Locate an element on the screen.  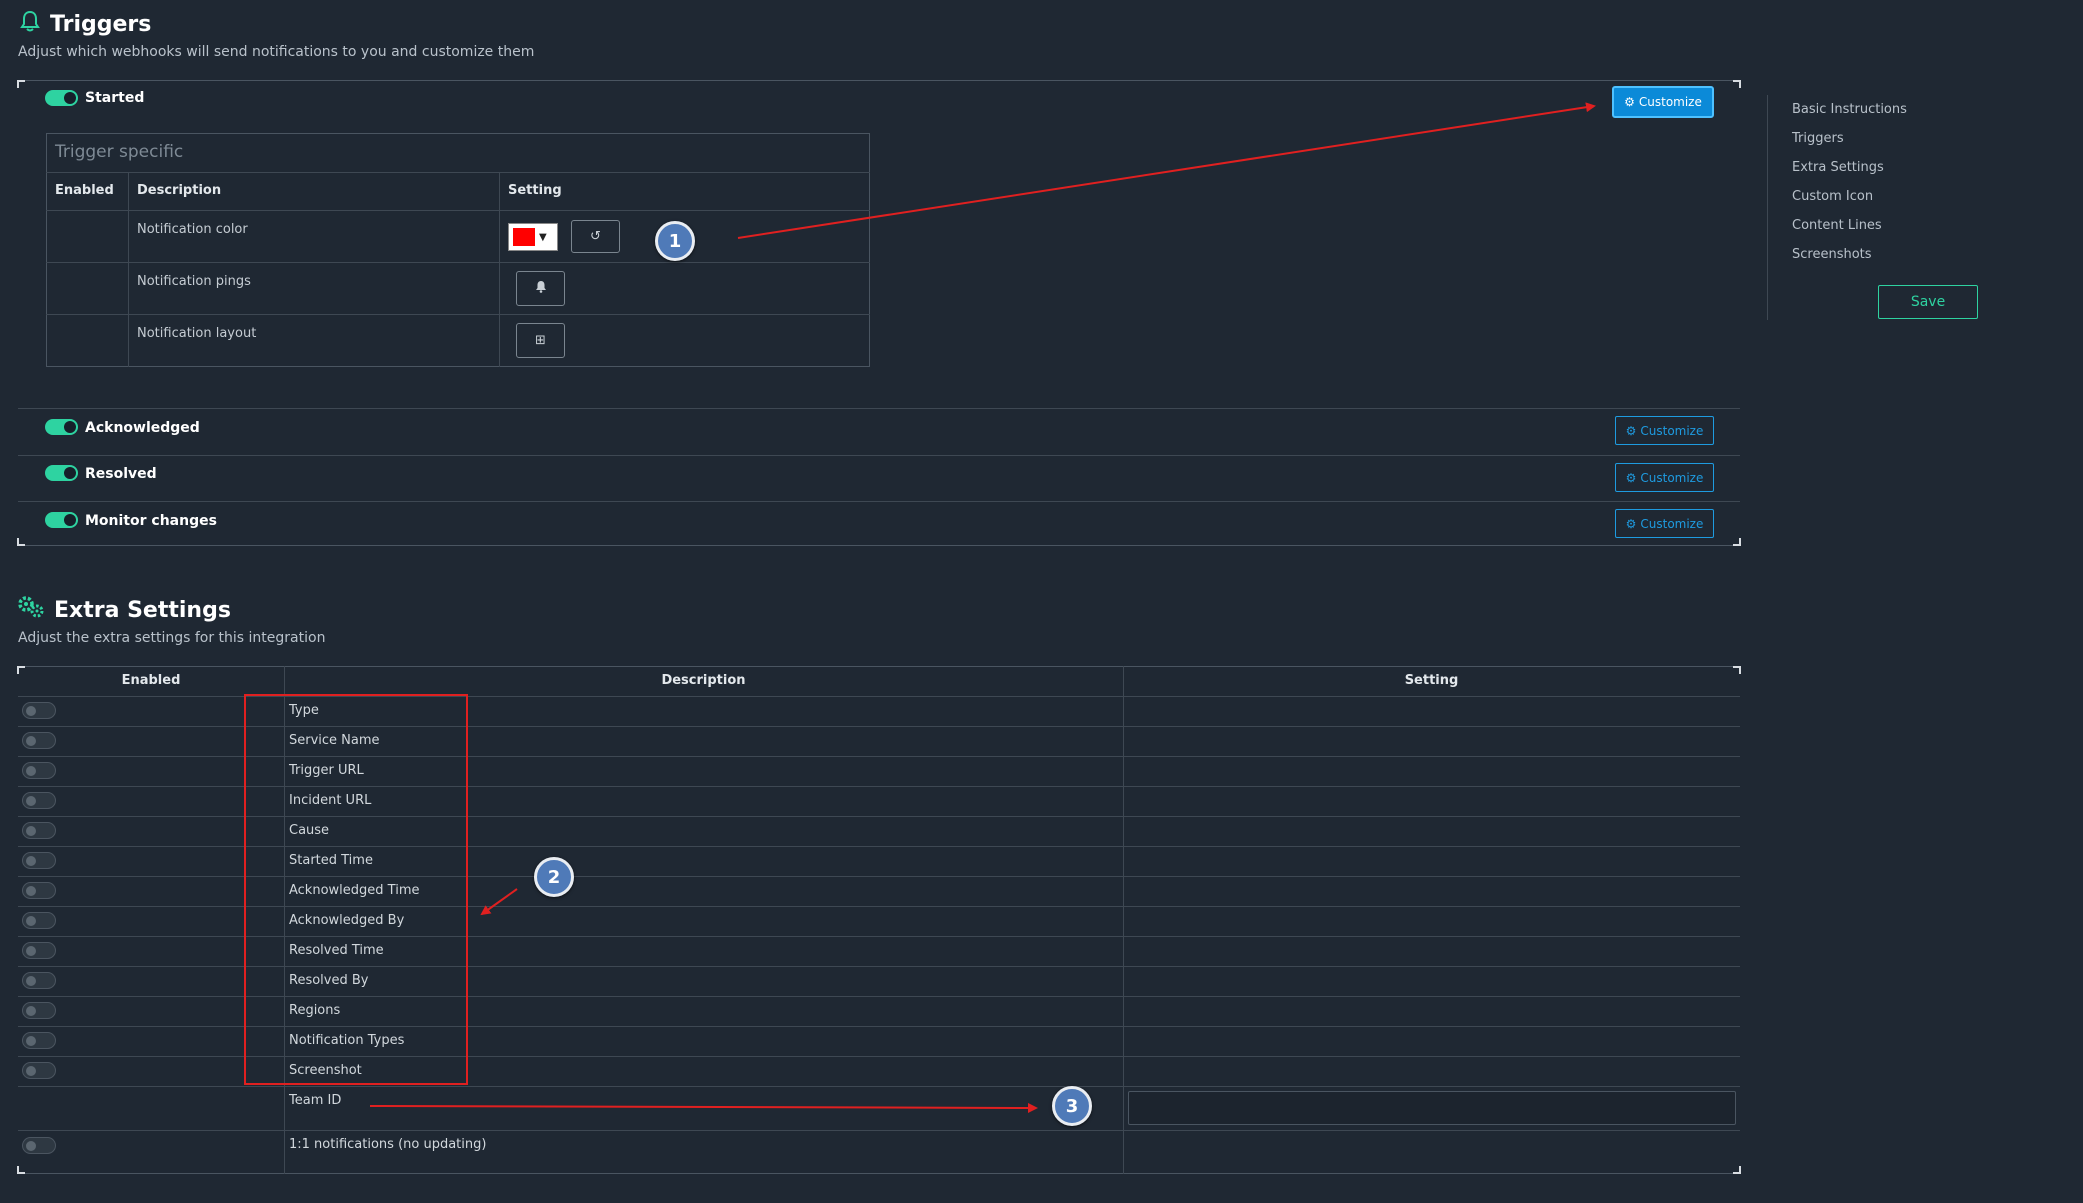
nav-basic-instructions: Basic Instructions is located at coordinates (1849, 109).